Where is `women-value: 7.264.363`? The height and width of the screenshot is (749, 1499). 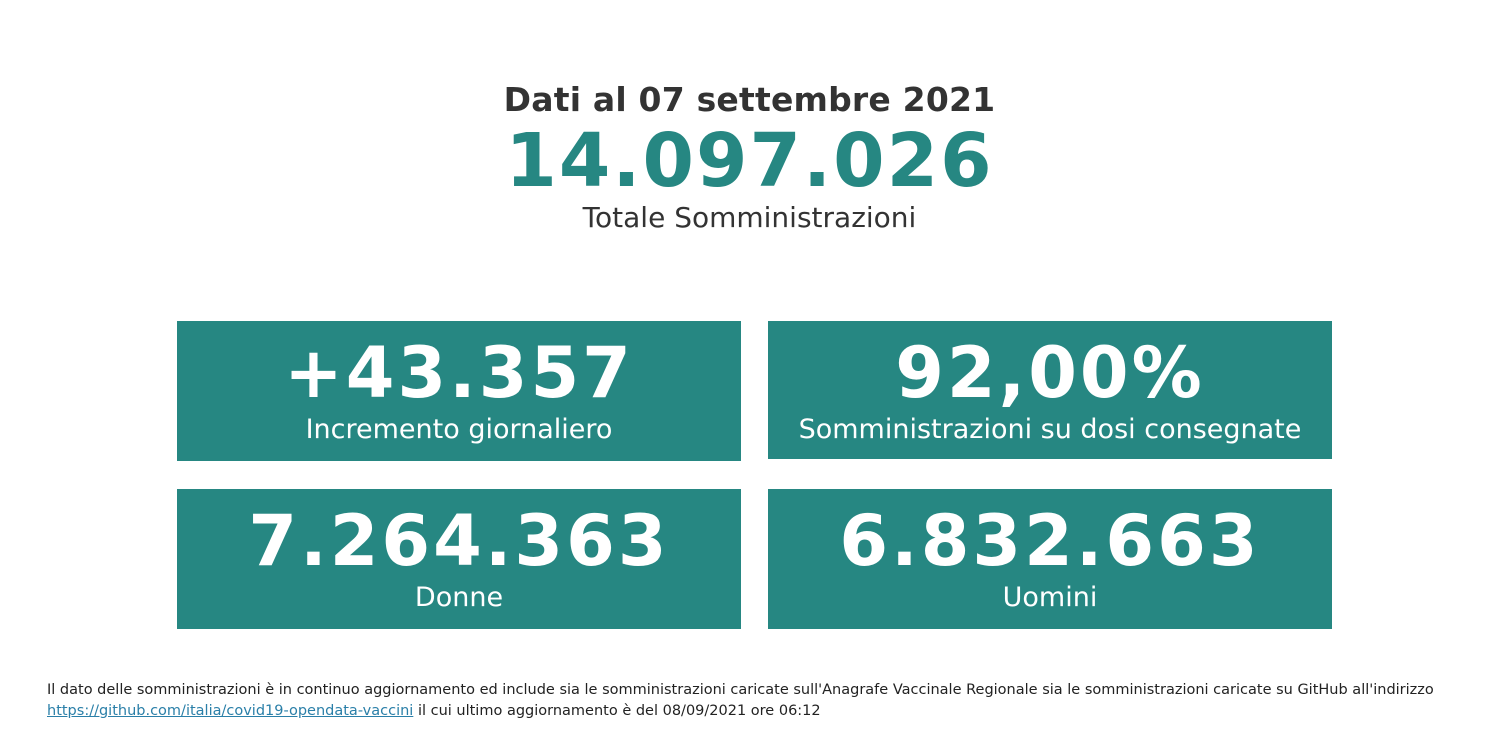
women-value: 7.264.363 is located at coordinates (459, 541).